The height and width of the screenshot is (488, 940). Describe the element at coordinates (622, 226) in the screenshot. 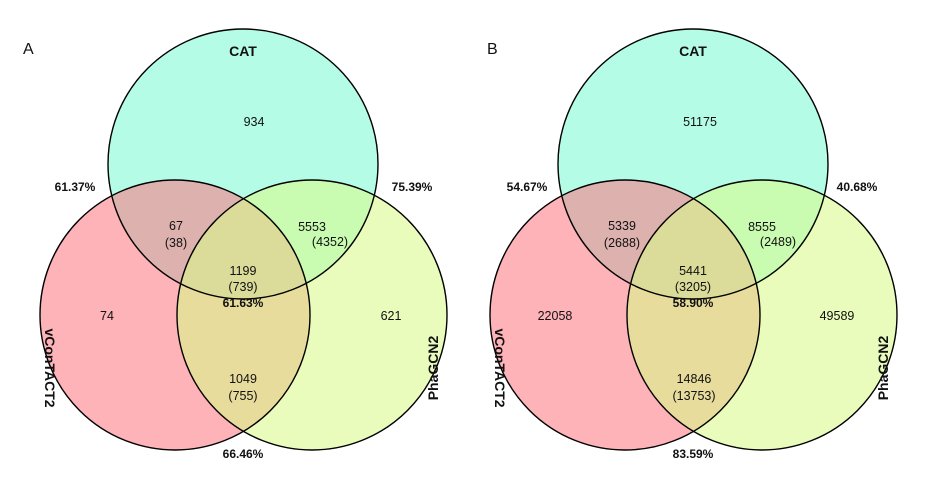

I see `panel-b-cat-vcontact2-count: 5339` at that location.